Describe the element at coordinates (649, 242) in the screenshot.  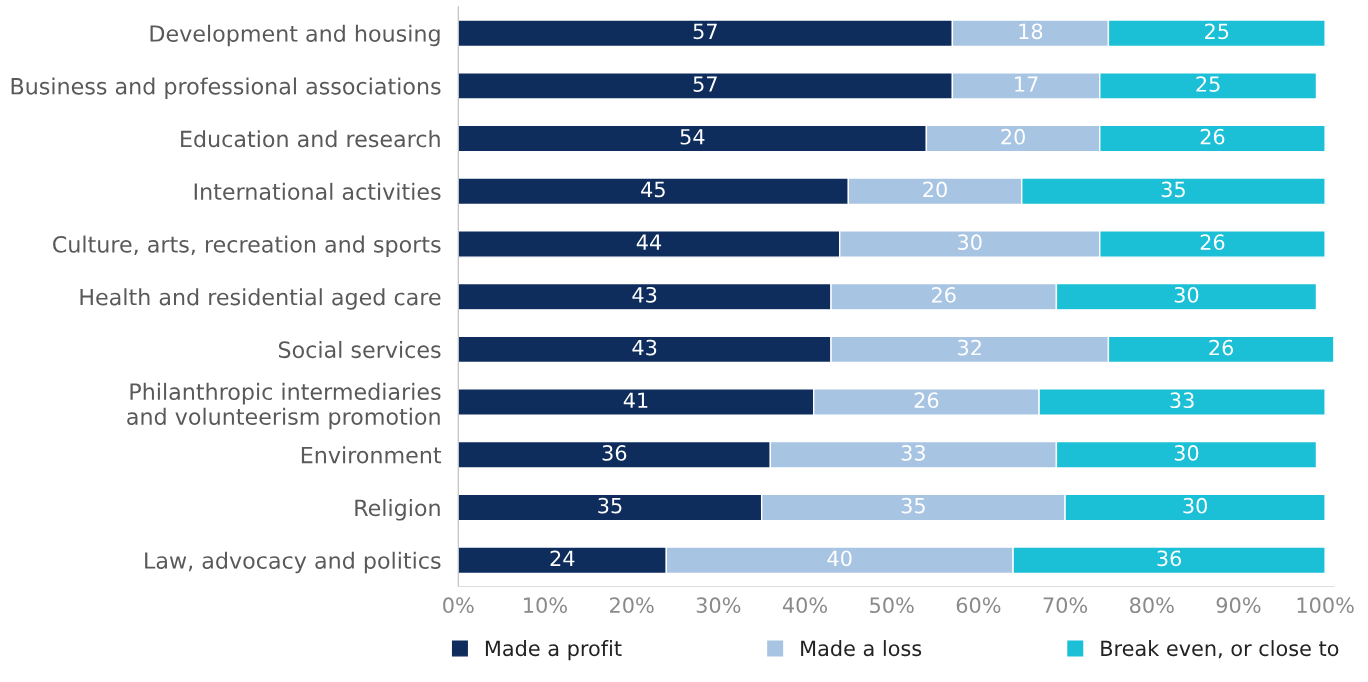
I see `data-label: 44` at that location.